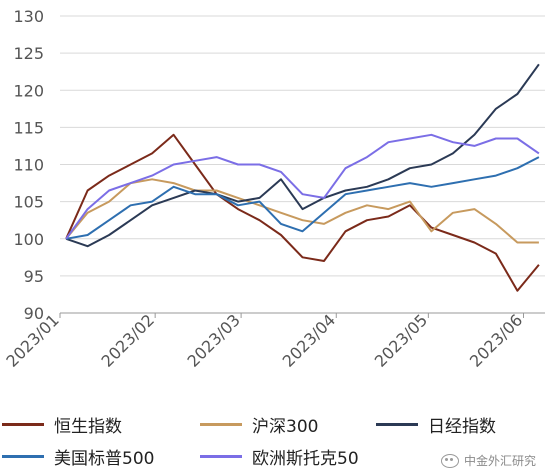 The image size is (550, 475). What do you see at coordinates (28, 239) in the screenshot?
I see `y-tick-label: 100` at bounding box center [28, 239].